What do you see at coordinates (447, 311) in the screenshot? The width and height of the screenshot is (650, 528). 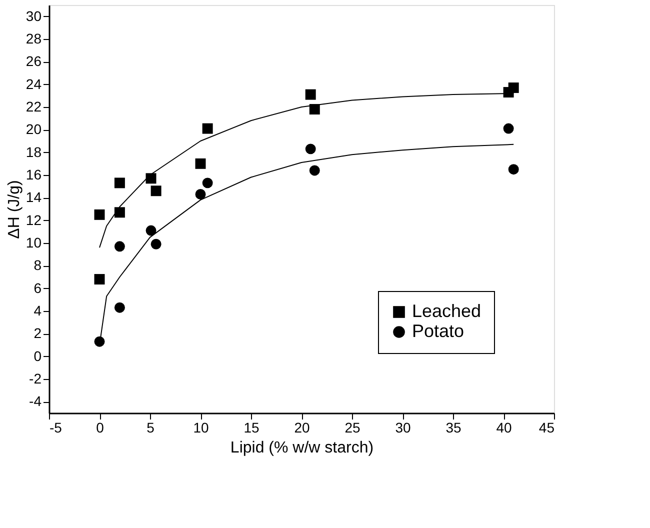 I see `legend-label: Leached` at bounding box center [447, 311].